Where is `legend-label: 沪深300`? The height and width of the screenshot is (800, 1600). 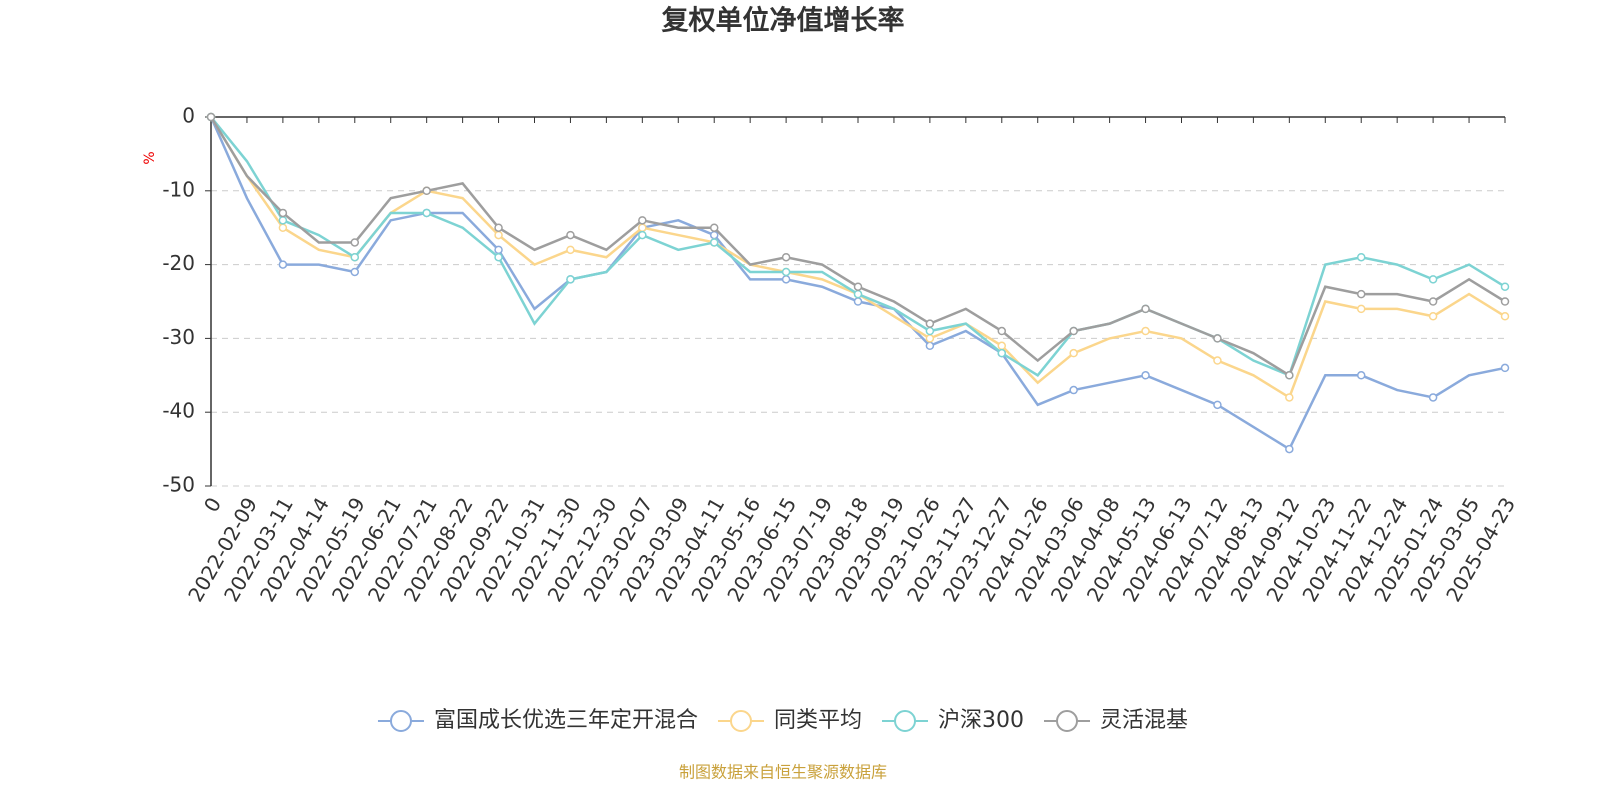 legend-label: 沪深300 is located at coordinates (981, 720).